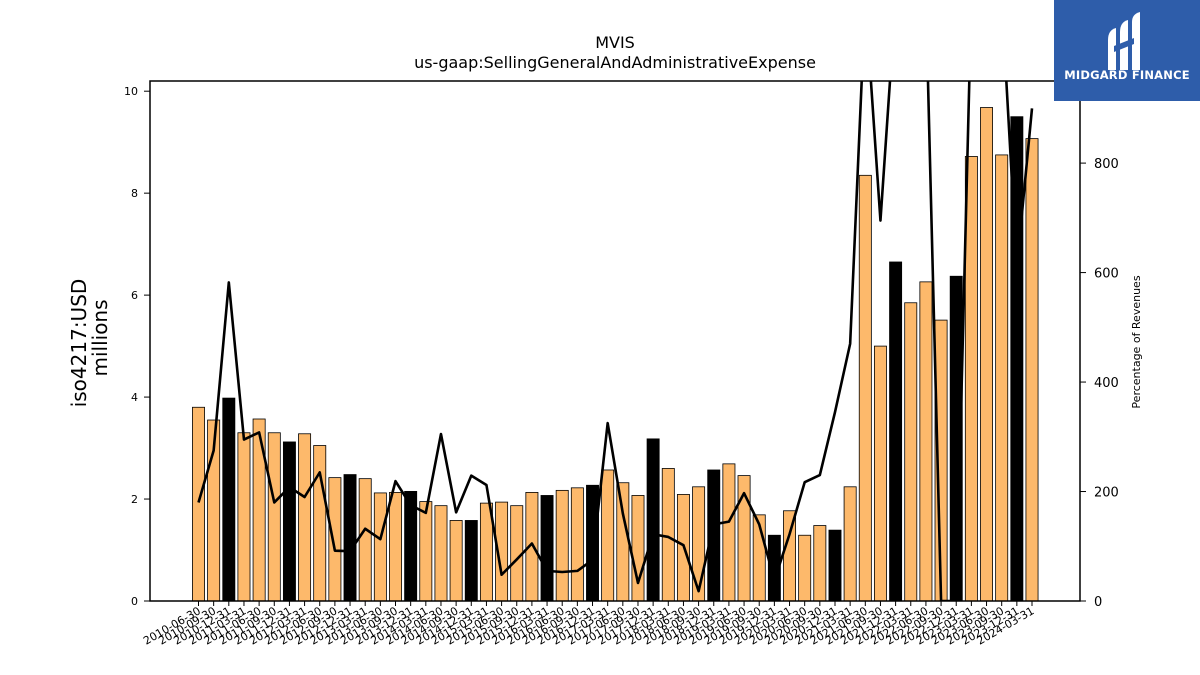 The width and height of the screenshot is (1200, 675). I want to click on y-axis-right: 0 200 400 600 800, so click(1099, 383).